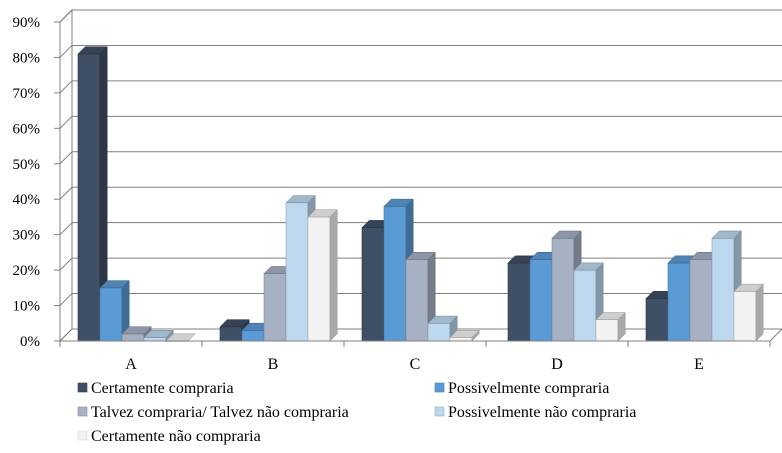  I want to click on y-tick-label: 60%, so click(27, 129).